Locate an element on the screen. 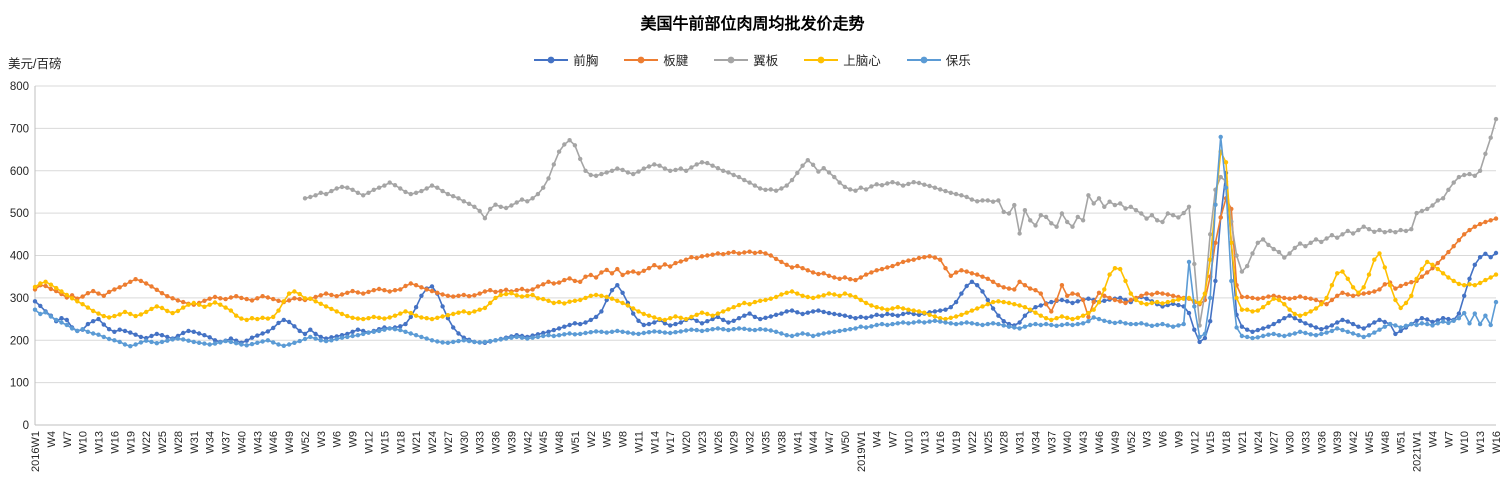 This screenshot has width=1505, height=488. x-tick-label: W21 is located at coordinates (1243, 442).